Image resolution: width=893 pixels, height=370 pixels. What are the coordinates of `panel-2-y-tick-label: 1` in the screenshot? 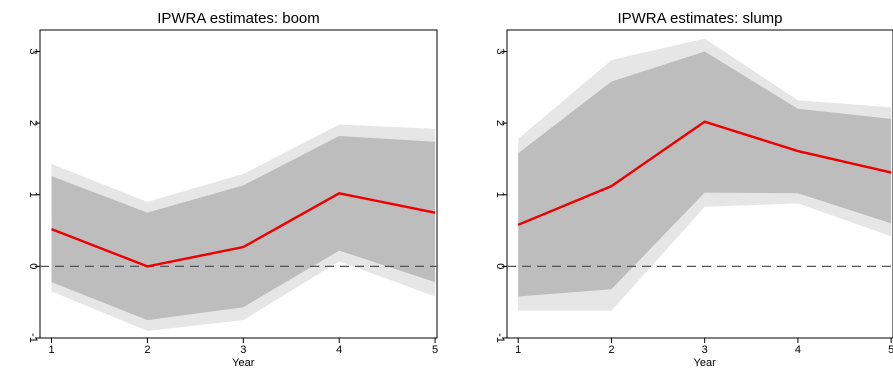 It's located at (500, 195).